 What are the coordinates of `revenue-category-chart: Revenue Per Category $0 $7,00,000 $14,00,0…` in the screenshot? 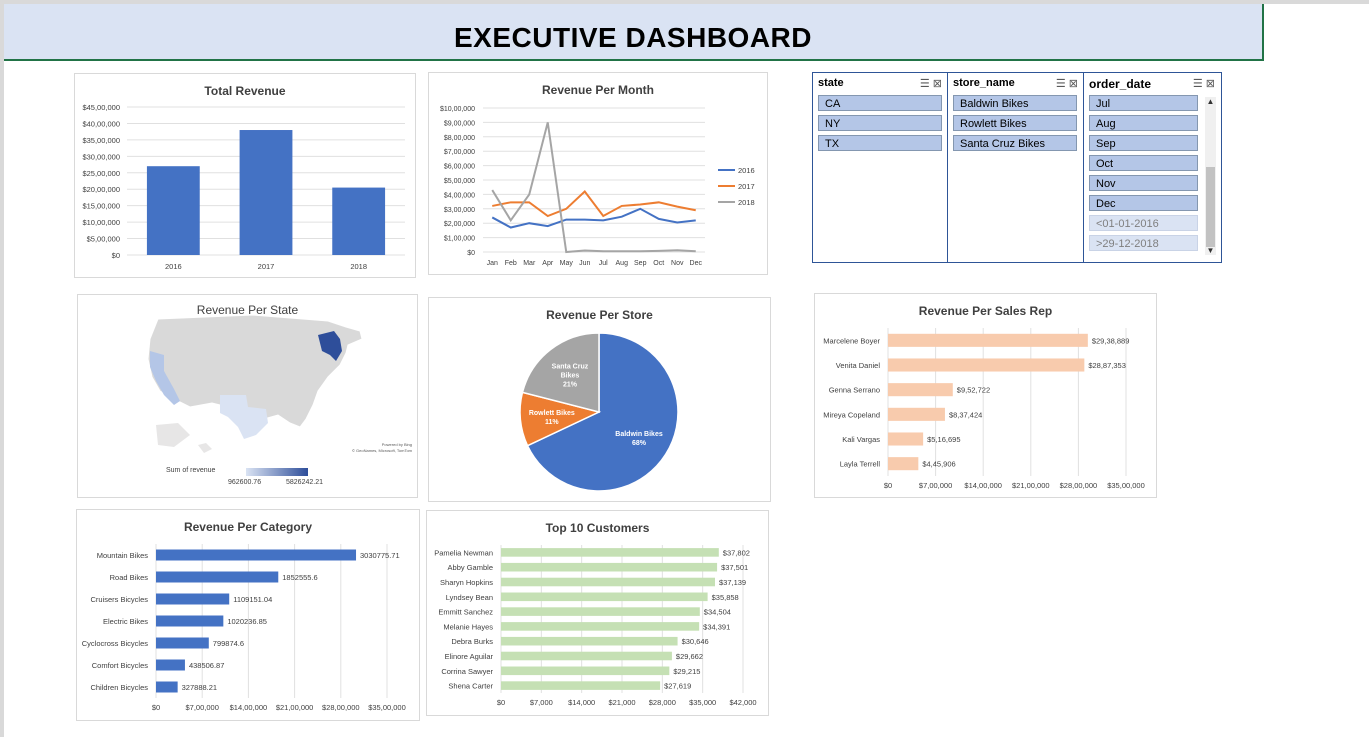 It's located at (248, 615).